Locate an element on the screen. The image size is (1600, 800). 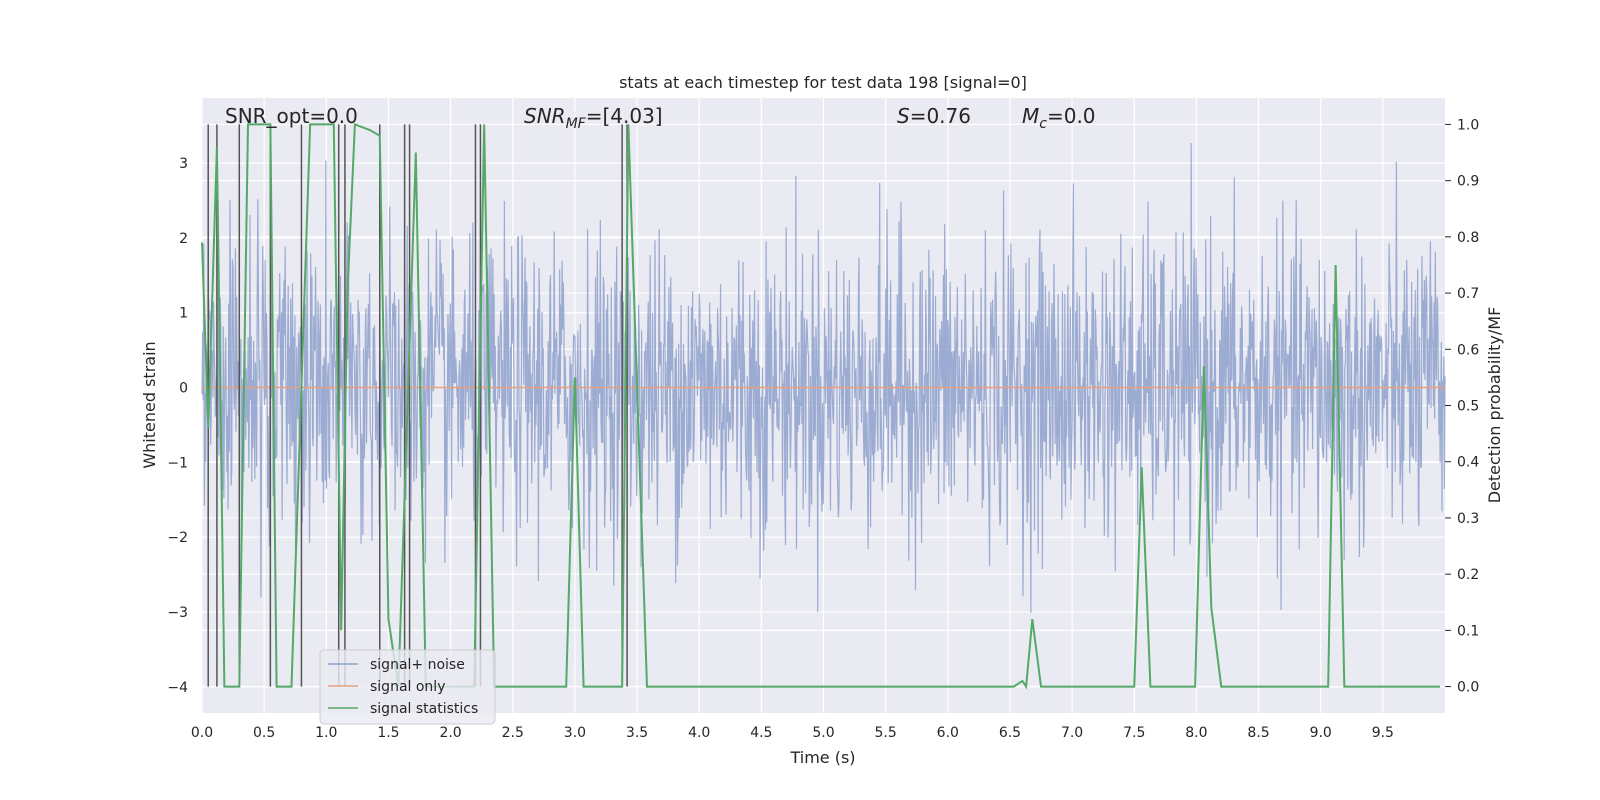
annotation-snr-mf: SNRMF=[4.03] is located at coordinates (593, 118).